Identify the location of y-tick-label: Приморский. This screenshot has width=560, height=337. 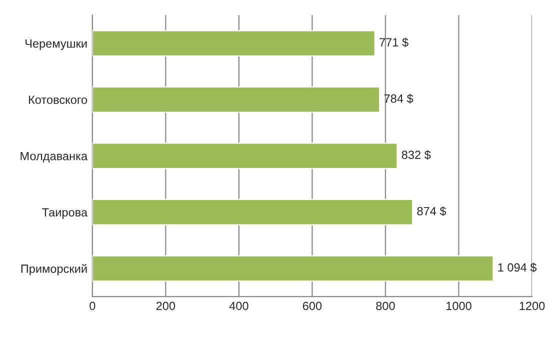
(54, 270).